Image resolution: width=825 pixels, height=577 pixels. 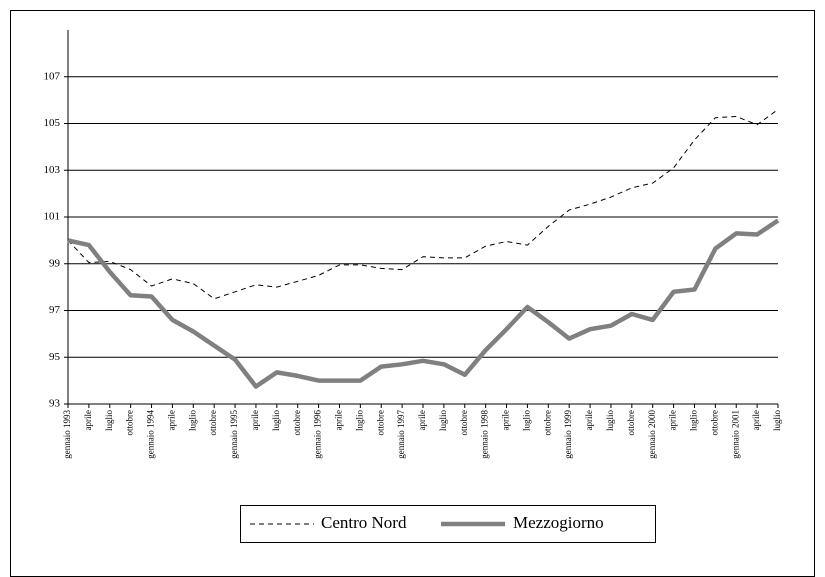 What do you see at coordinates (67, 434) in the screenshot?
I see `x-tick-label: gennaio 1993` at bounding box center [67, 434].